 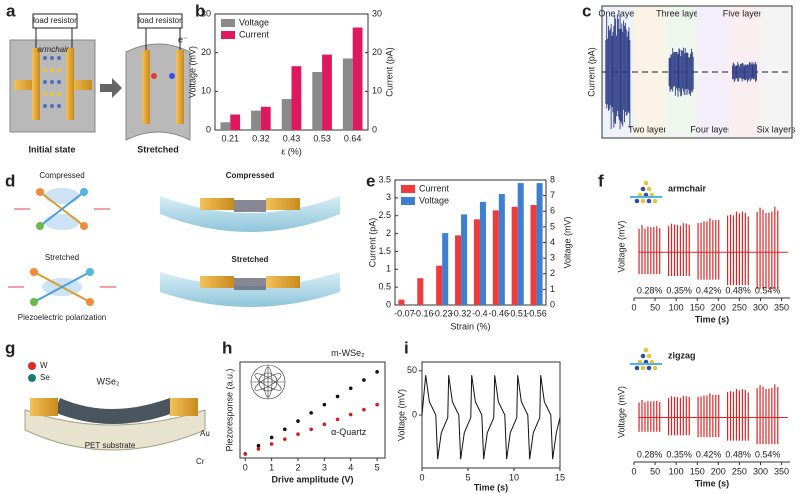 I want to click on x-tick-label: 15, so click(x=560, y=477).